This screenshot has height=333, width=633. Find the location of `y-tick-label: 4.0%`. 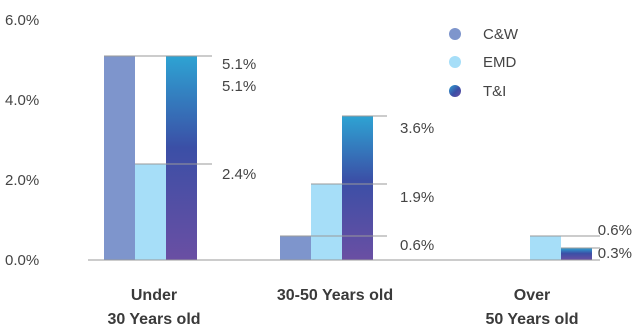

y-tick-label: 4.0% is located at coordinates (22, 100).